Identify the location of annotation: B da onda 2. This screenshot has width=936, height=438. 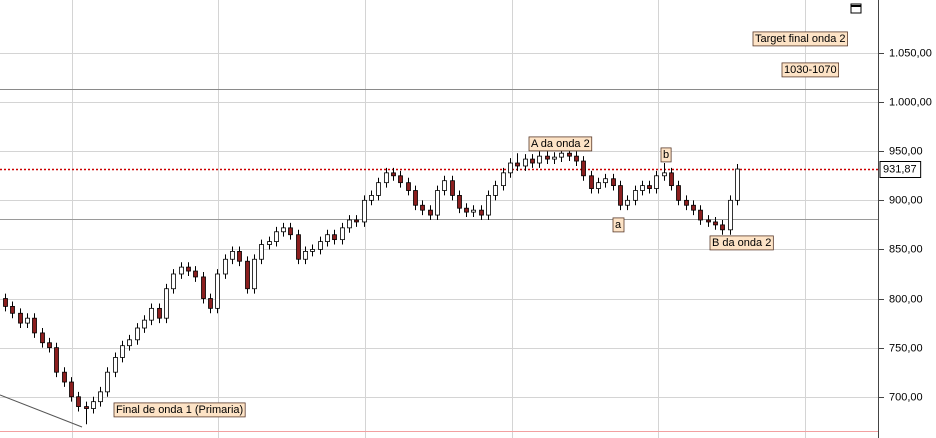
(741, 243).